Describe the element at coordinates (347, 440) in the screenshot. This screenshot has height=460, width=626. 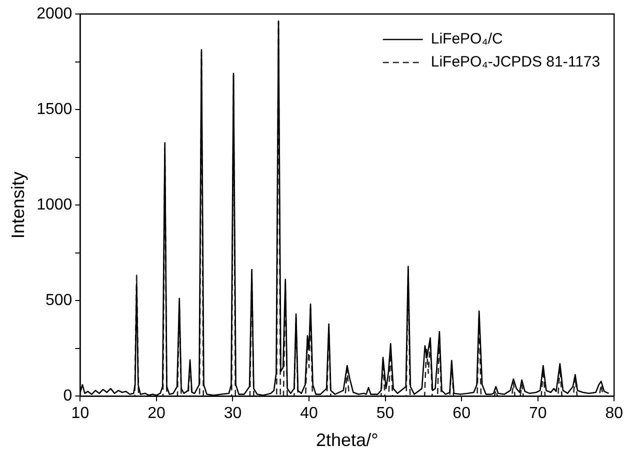
I see `x-axis-title: 2theta/°` at that location.